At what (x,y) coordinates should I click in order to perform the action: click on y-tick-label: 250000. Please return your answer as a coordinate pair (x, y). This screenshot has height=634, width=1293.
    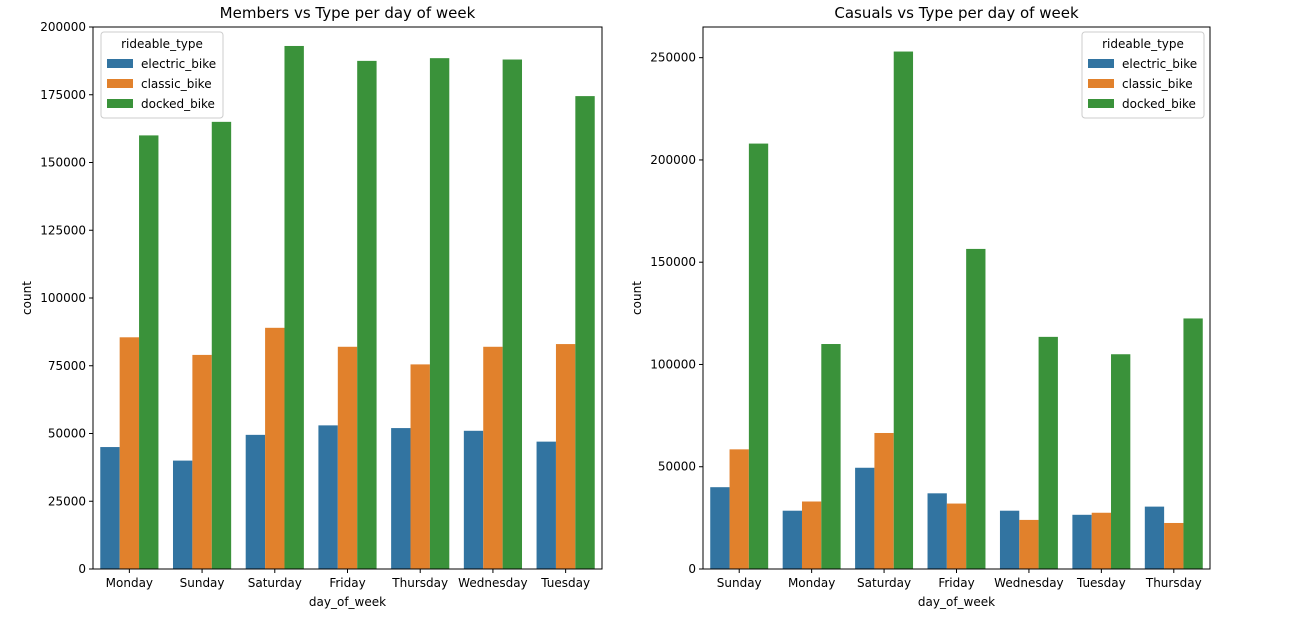
    Looking at the image, I should click on (673, 58).